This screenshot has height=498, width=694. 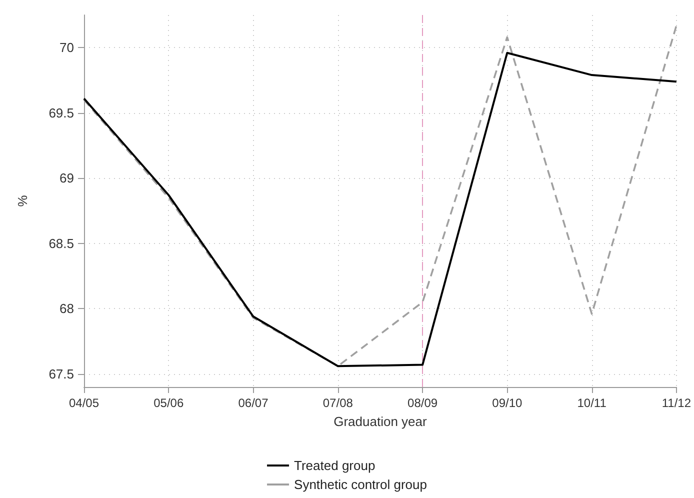 What do you see at coordinates (381, 421) in the screenshot?
I see `x-axis-title: Graduation year` at bounding box center [381, 421].